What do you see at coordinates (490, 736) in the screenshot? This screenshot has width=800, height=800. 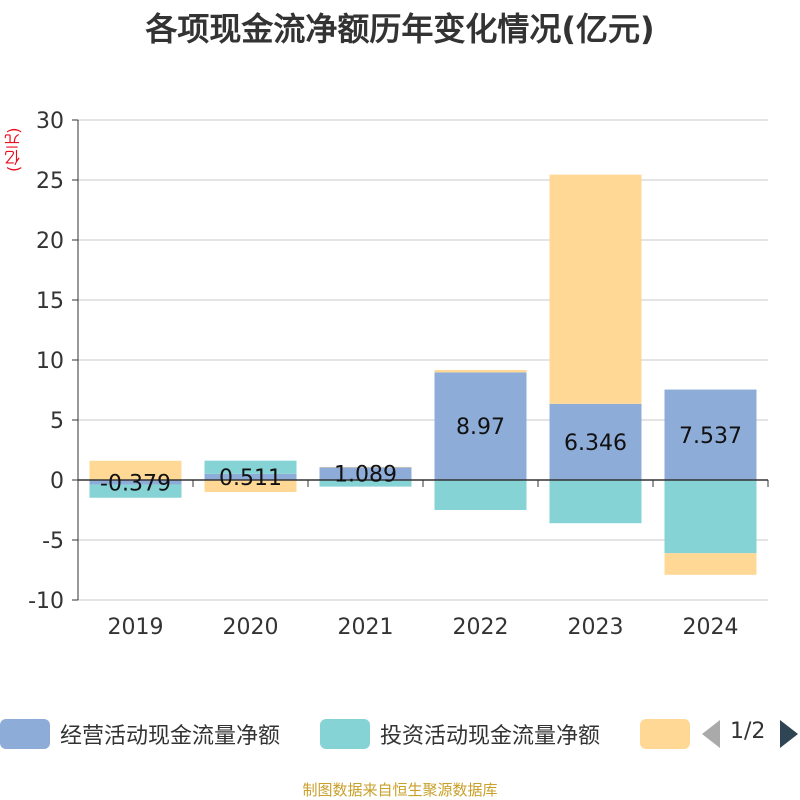 I see `legend-label-investing: 投资活动现金流量净额` at bounding box center [490, 736].